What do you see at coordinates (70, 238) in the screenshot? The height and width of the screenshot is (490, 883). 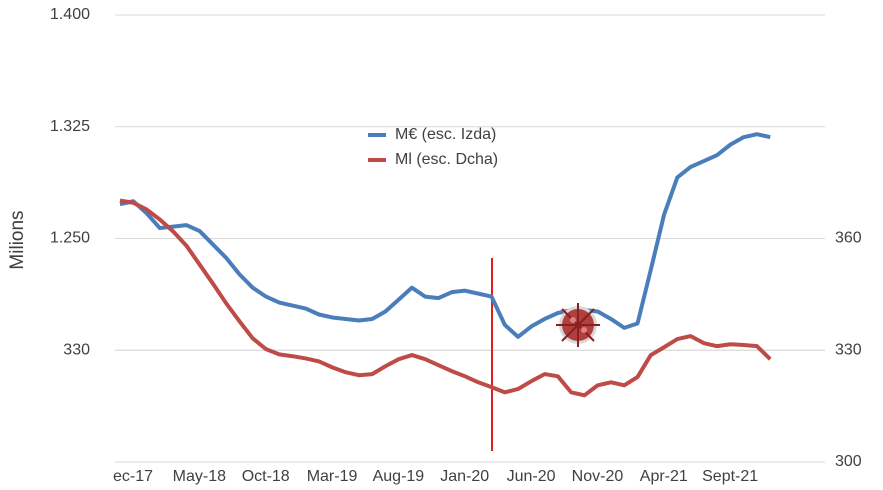 I see `y-tick-label: 1.250` at bounding box center [70, 238].